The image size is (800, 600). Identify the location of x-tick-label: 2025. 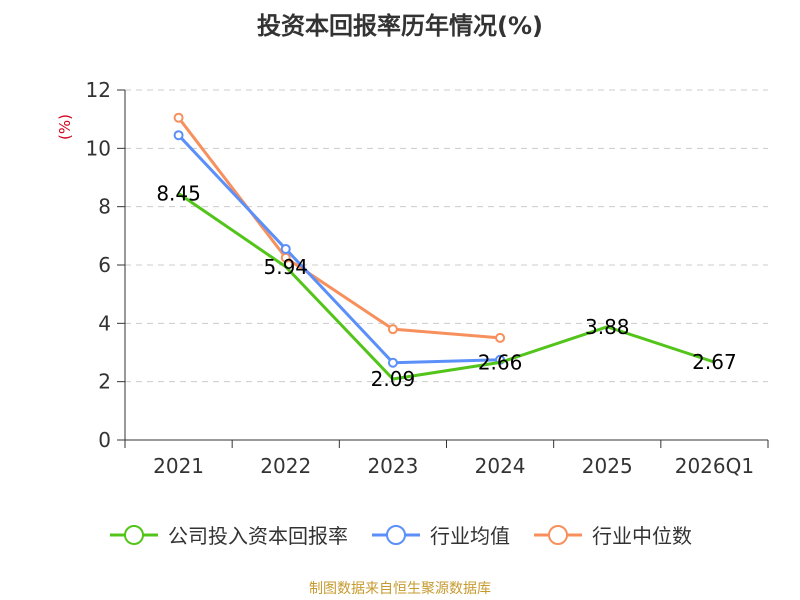
(607, 466).